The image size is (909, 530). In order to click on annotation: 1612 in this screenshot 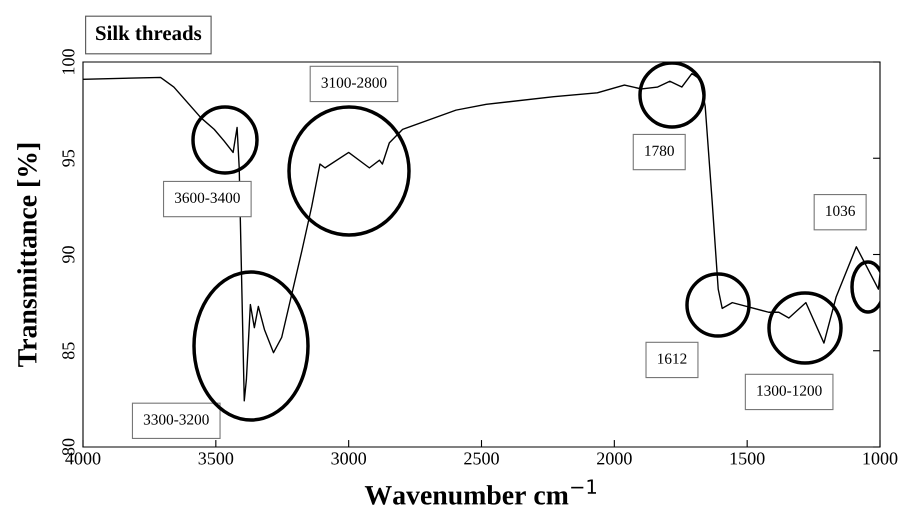, I will do `click(672, 359)`.